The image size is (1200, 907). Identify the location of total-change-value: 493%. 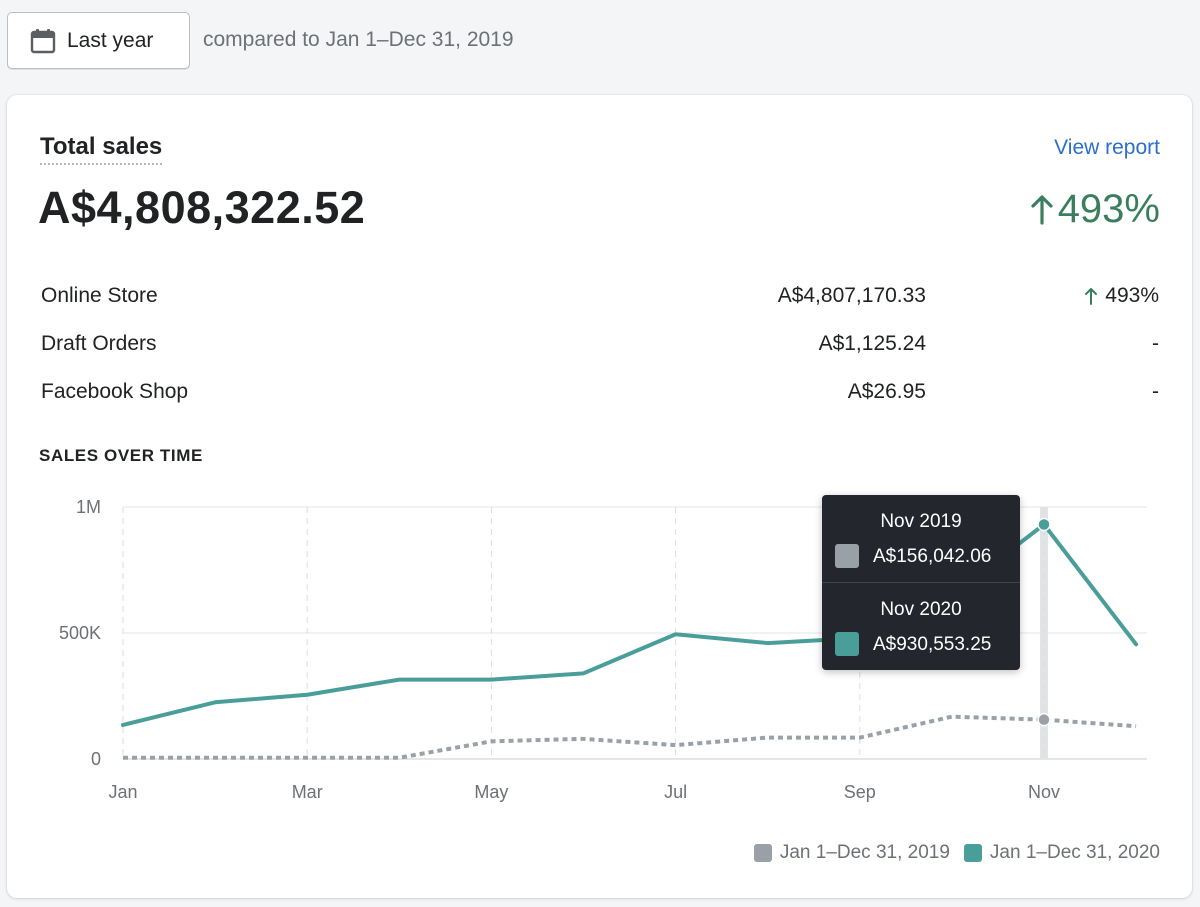
(1108, 209).